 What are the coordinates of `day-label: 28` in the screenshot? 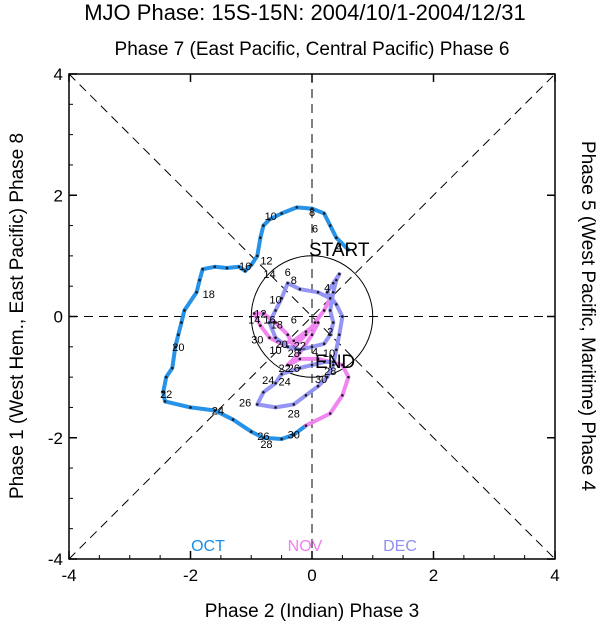 It's located at (294, 415).